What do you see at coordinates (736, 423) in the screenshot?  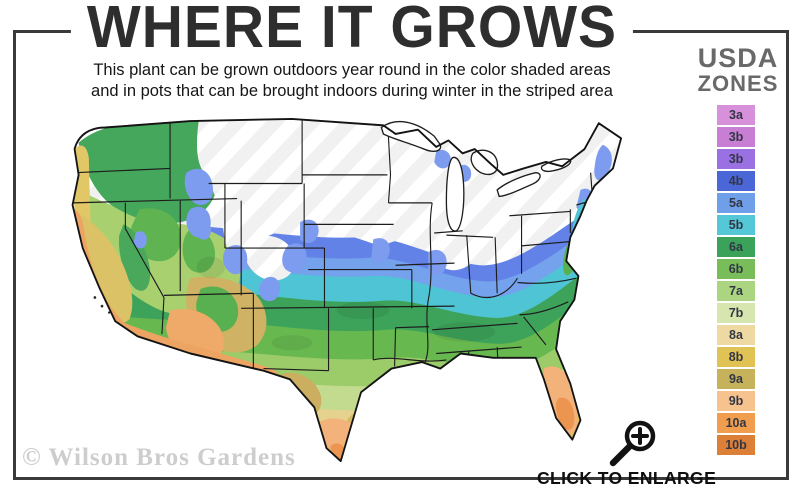 I see `legend-zone-swatch: 10a` at bounding box center [736, 423].